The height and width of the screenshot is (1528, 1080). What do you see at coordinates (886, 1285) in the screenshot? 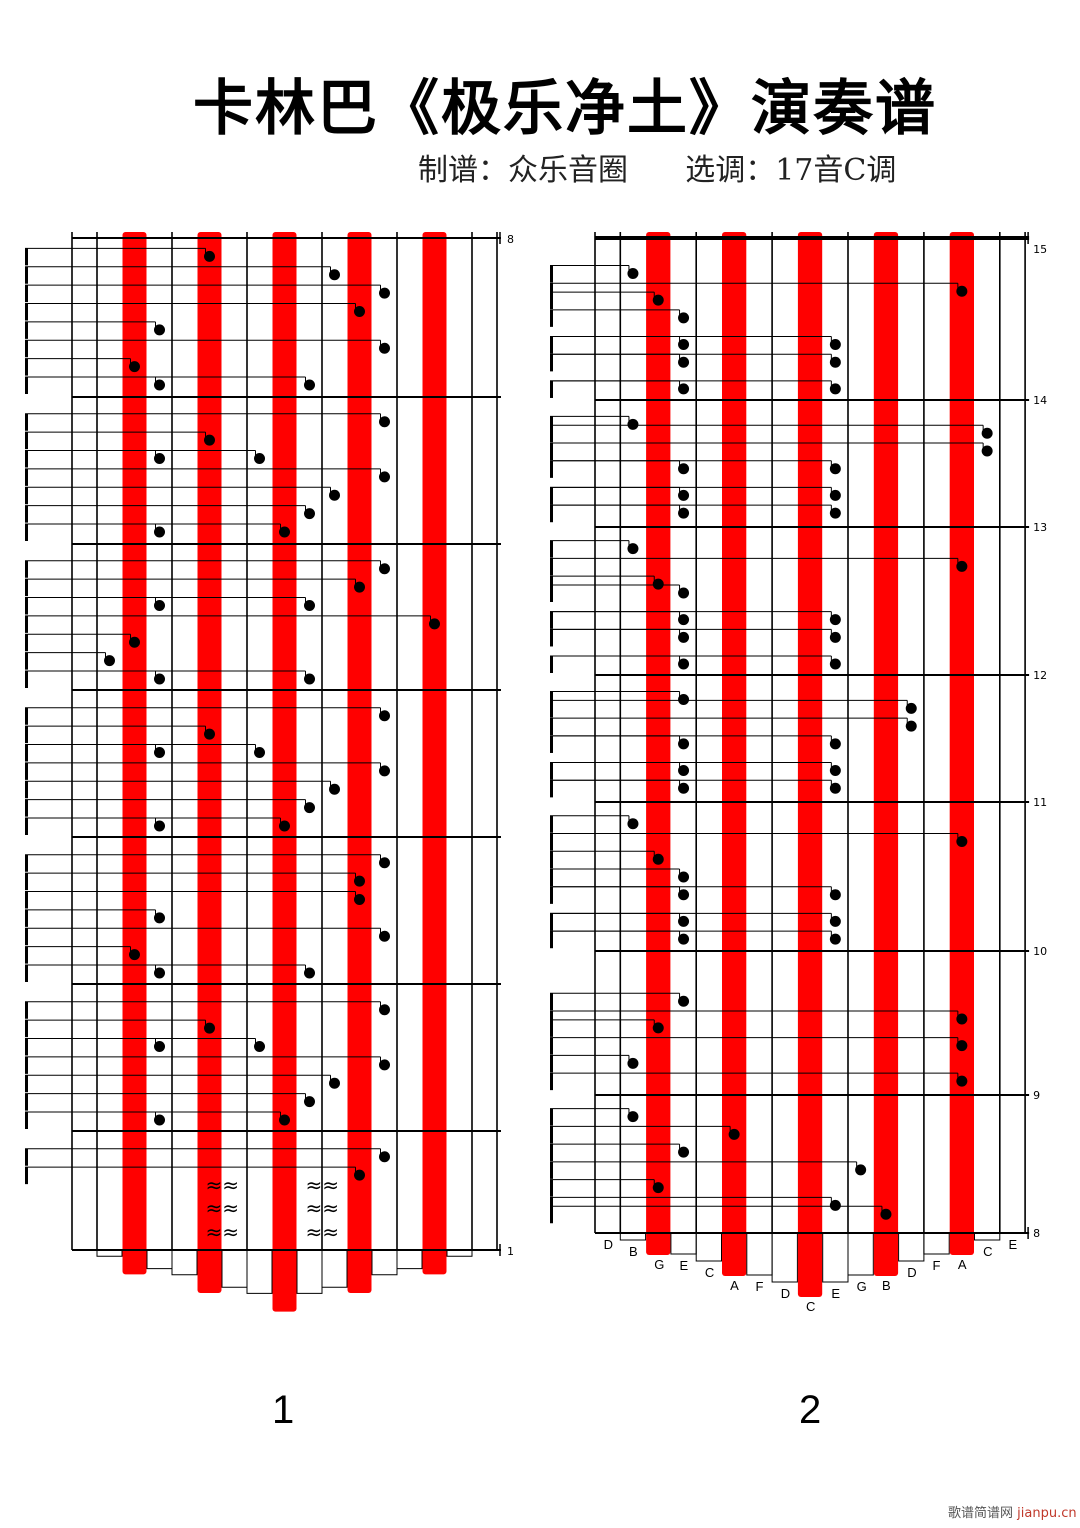
I see `tine-label: B` at bounding box center [886, 1285].